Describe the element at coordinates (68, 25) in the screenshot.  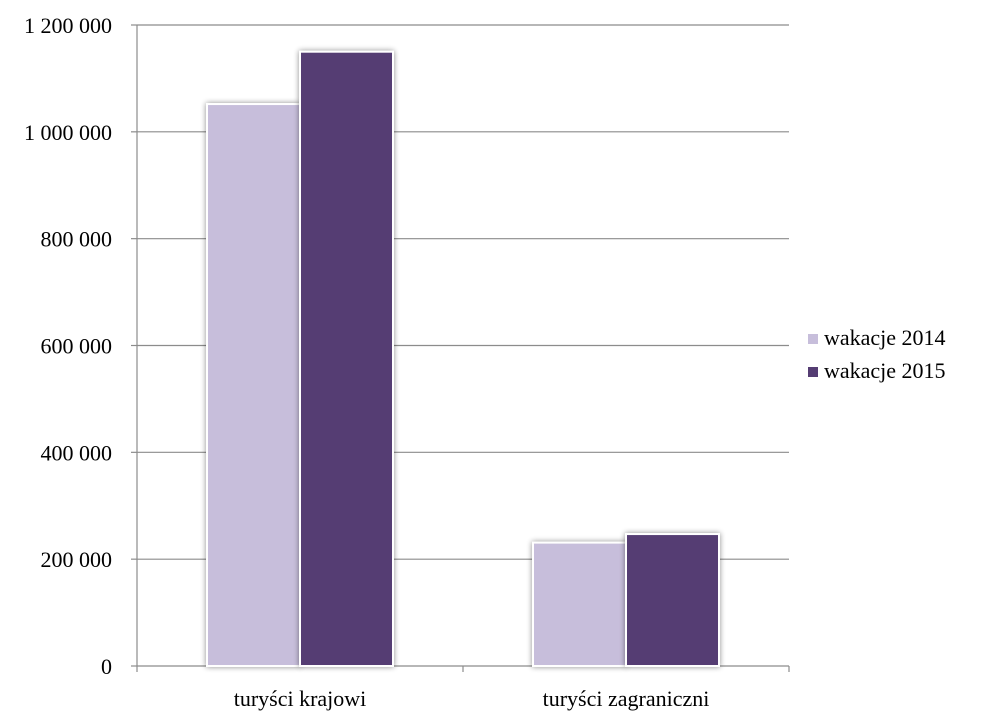
I see `y-tick-label: 1 200 000` at that location.